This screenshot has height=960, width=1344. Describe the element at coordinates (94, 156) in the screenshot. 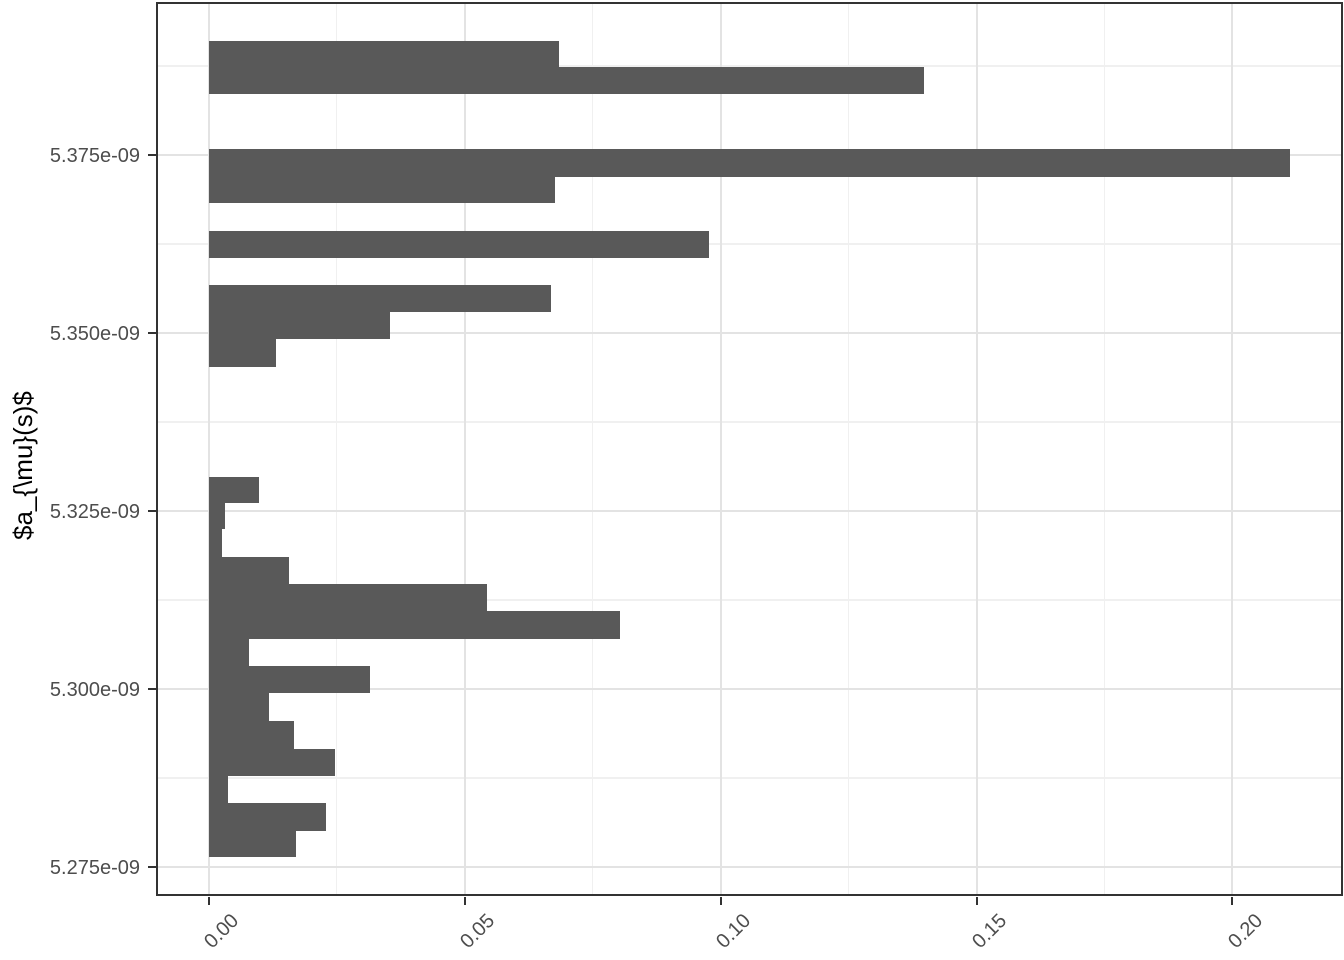

I see `y-tick-label: 5.375e-09` at that location.